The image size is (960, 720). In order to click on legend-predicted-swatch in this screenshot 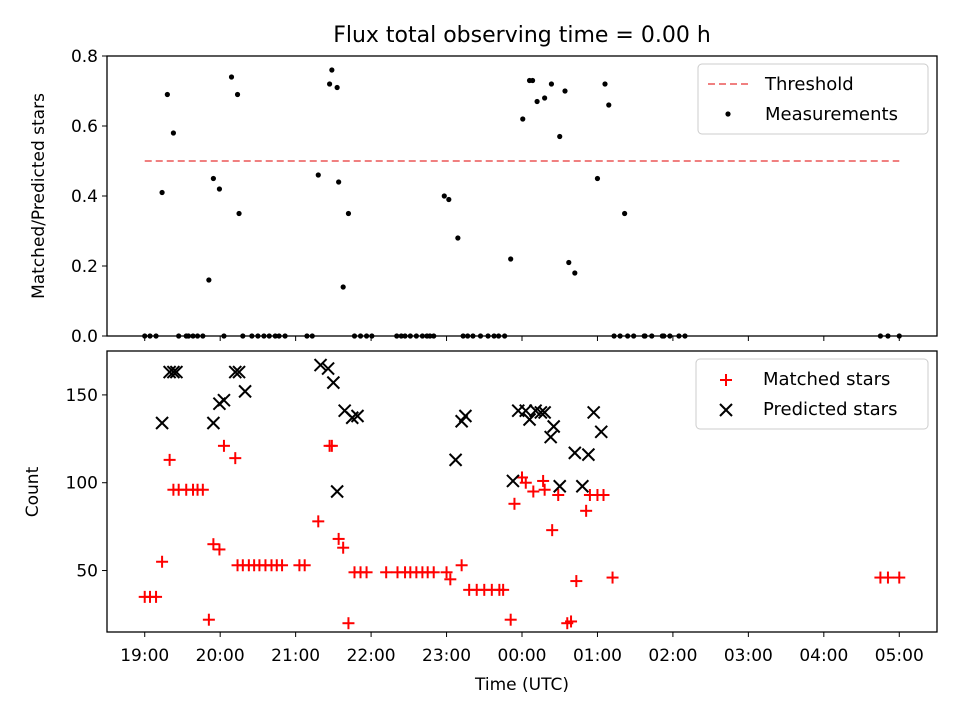, I will do `click(726, 410)`.